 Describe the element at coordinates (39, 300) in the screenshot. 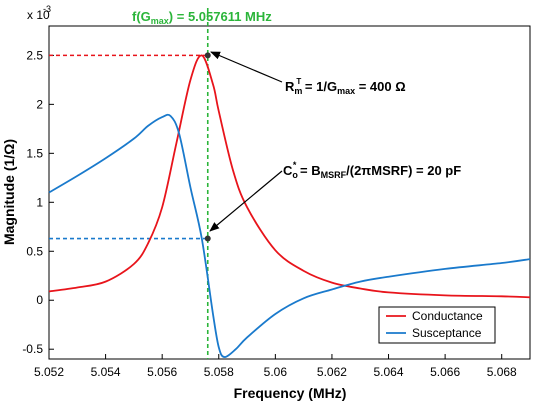

I see `y-tick-label: 0` at that location.